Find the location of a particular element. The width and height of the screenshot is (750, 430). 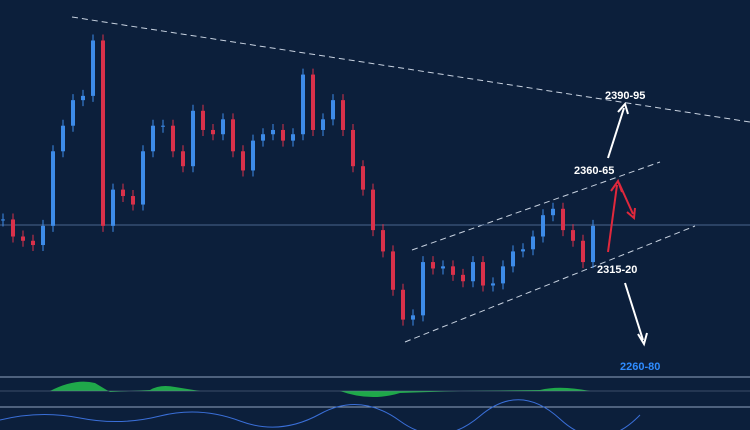

annotation: 2390-95 is located at coordinates (625, 96).